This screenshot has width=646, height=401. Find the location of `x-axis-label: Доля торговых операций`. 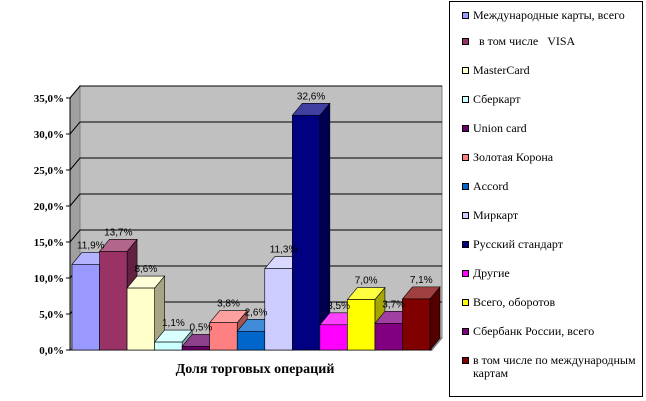

x-axis-label: Доля торговых операций is located at coordinates (255, 369).